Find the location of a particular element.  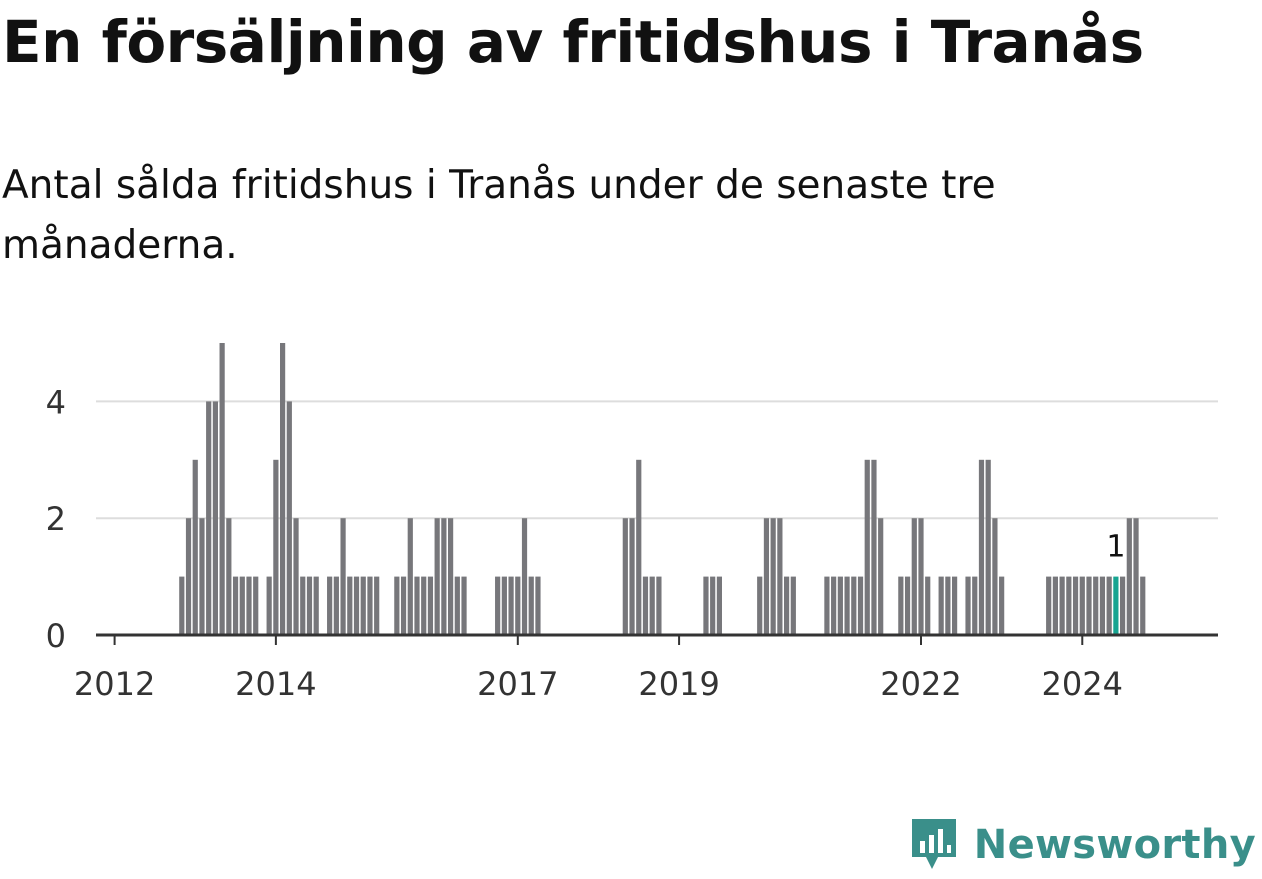

newsworthy-brand: Newsworthy is located at coordinates (1082, 845).